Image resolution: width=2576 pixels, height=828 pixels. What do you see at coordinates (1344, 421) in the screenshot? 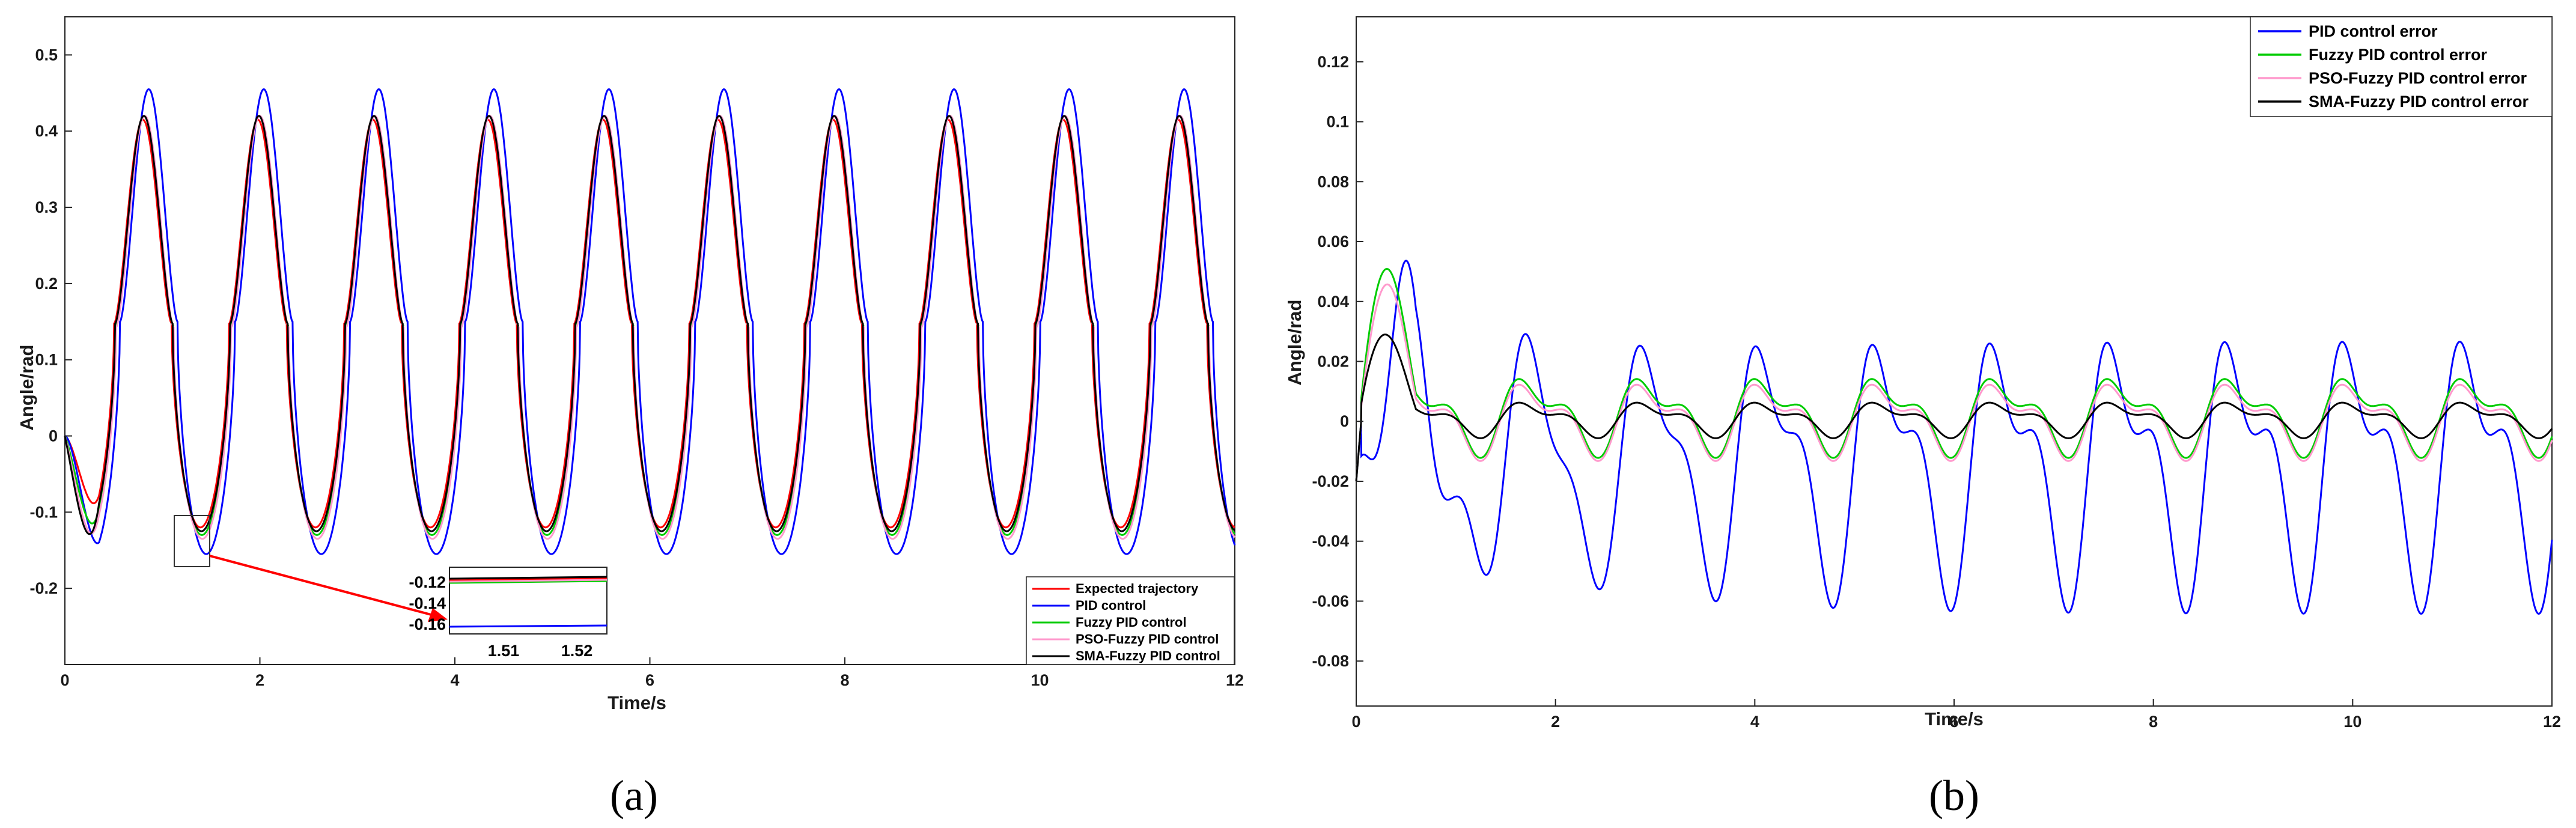
I see `chart-b-ytick-label: 0` at bounding box center [1344, 421].